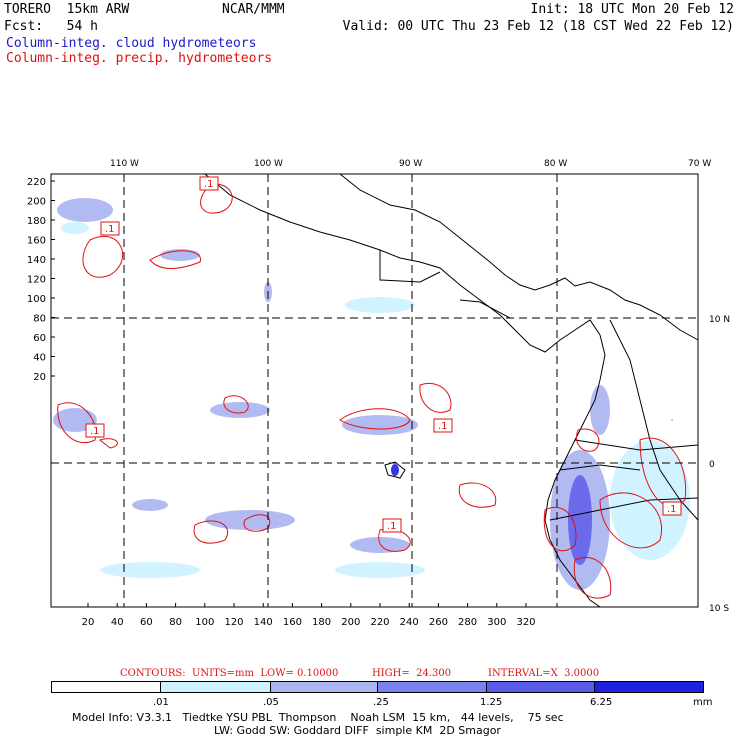 This screenshot has width=740, height=740. Describe the element at coordinates (496, 622) in the screenshot. I see `x-tick-label: 300` at that location.